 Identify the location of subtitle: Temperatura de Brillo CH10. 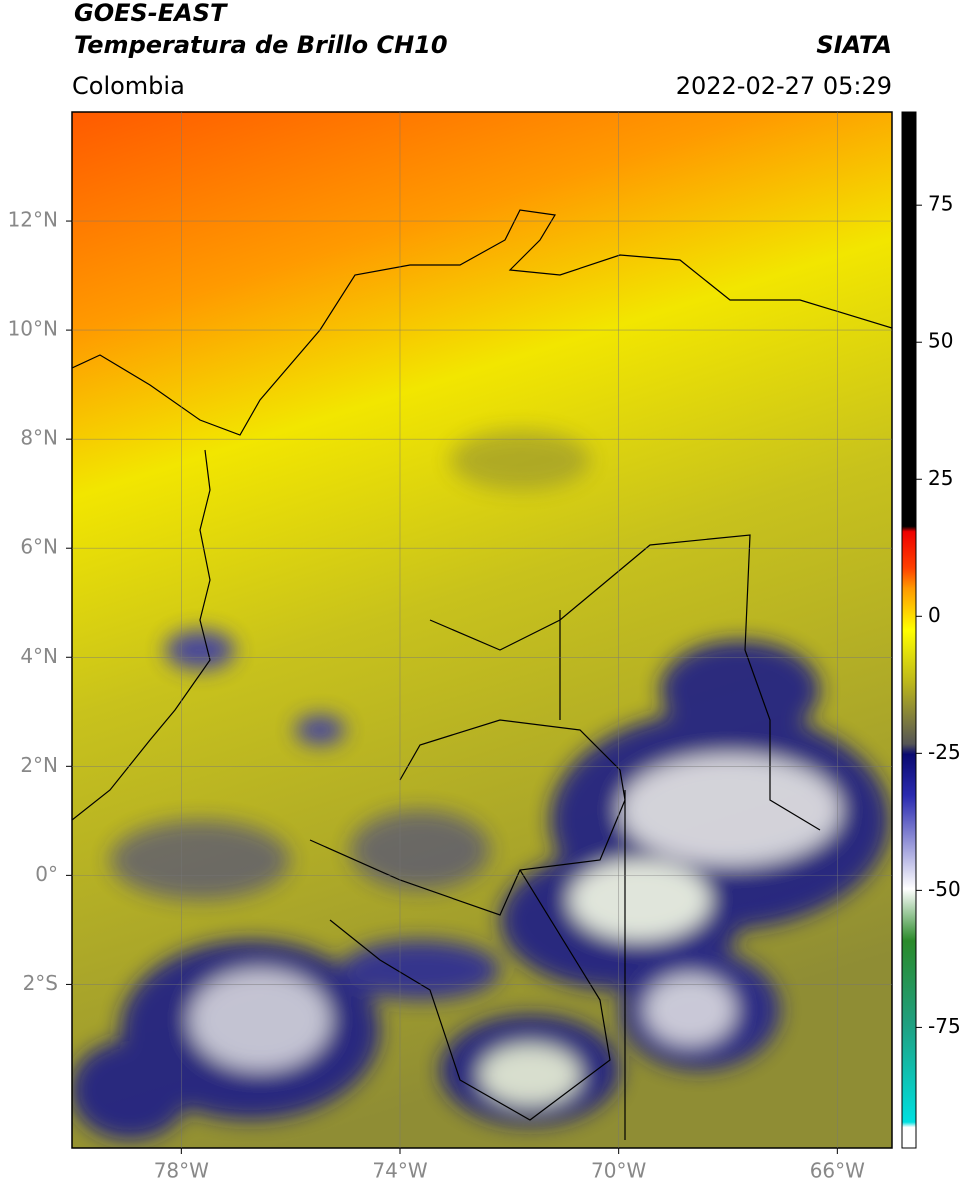
(261, 45).